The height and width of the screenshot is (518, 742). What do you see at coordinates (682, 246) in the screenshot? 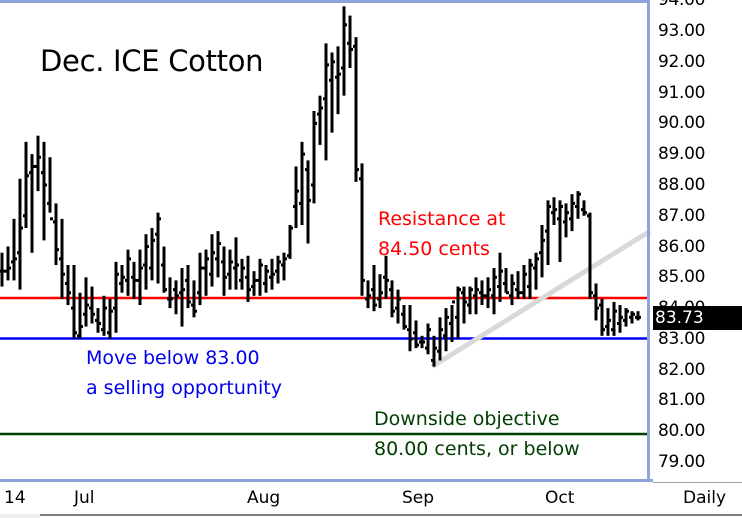
I see `y-tick-label: 86.00` at bounding box center [682, 246].